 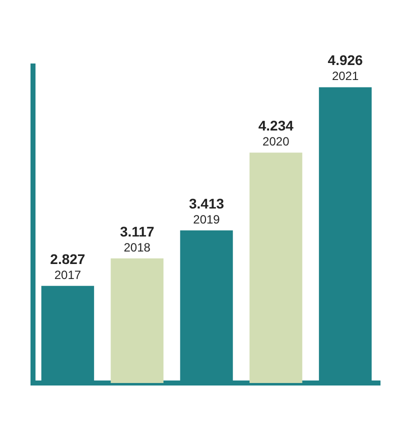 I want to click on data-label: 3.413, so click(x=206, y=203).